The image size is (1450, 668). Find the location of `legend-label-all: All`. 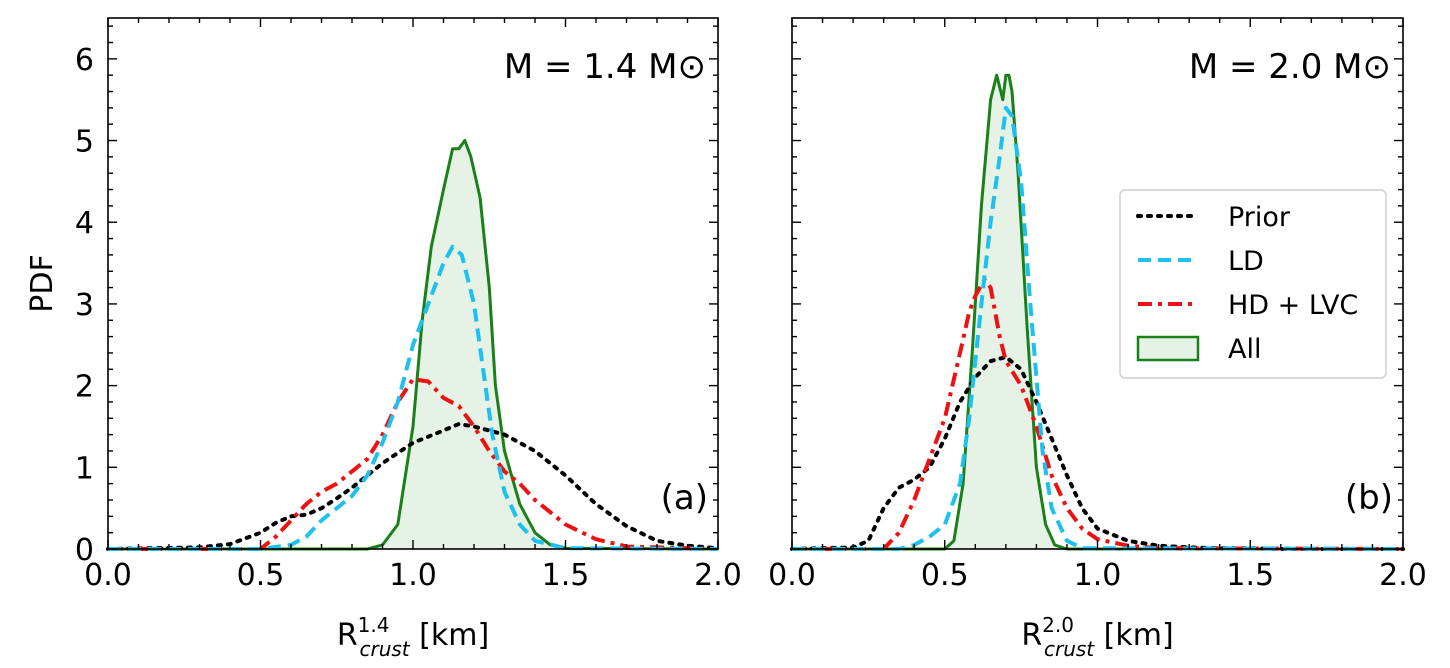

legend-label-all: All is located at coordinates (1244, 349).